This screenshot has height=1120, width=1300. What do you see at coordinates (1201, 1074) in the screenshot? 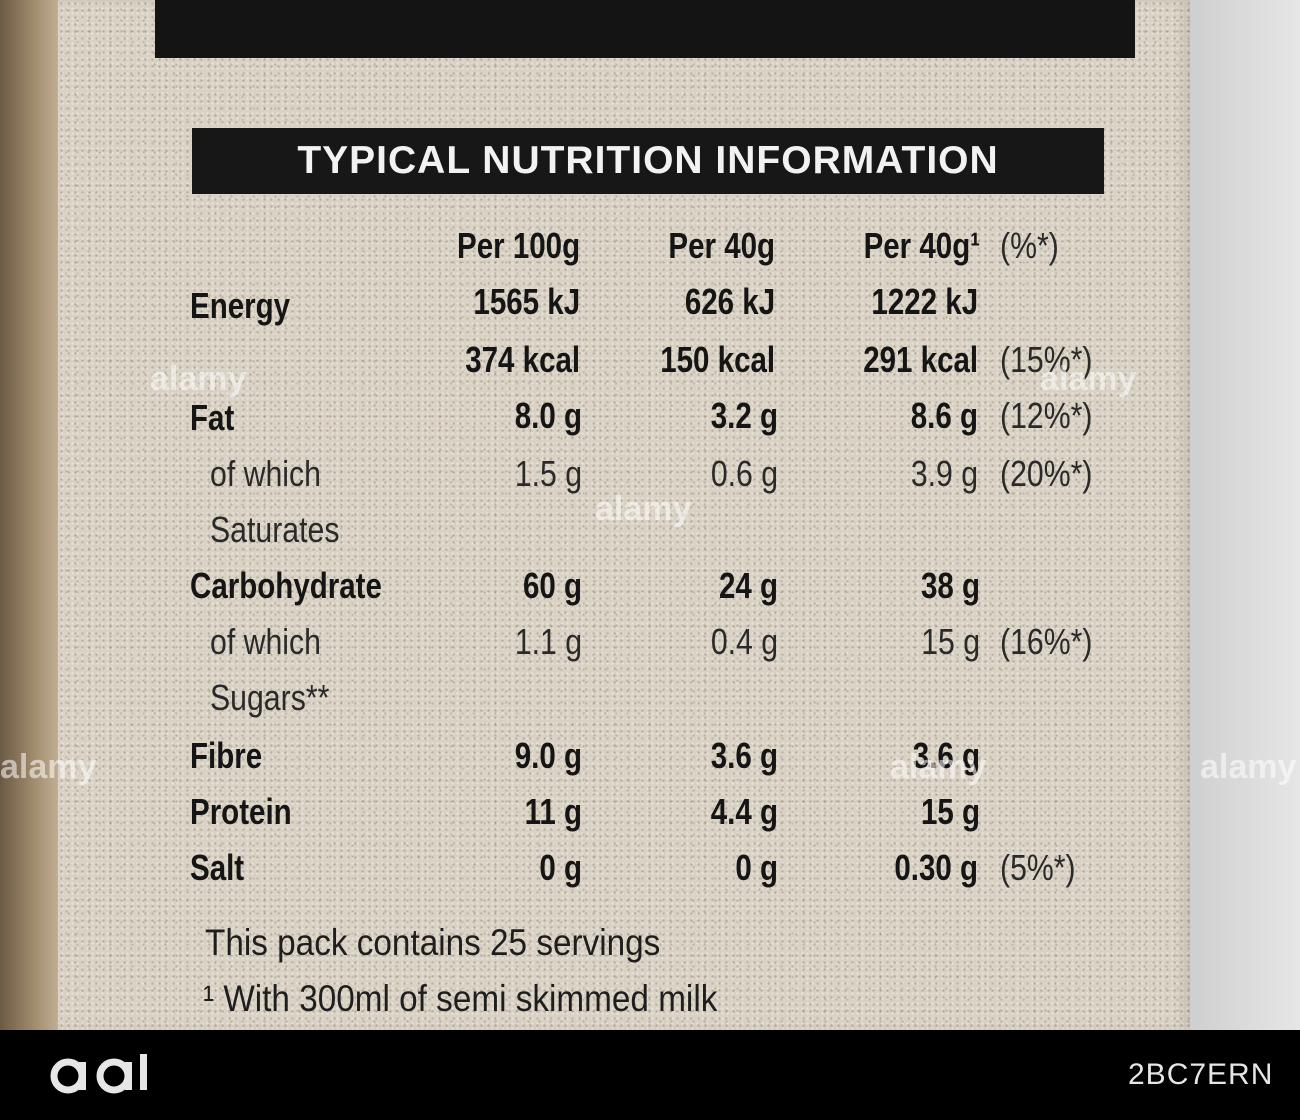
I see `stock-image-id: 2BC7ERN` at bounding box center [1201, 1074].